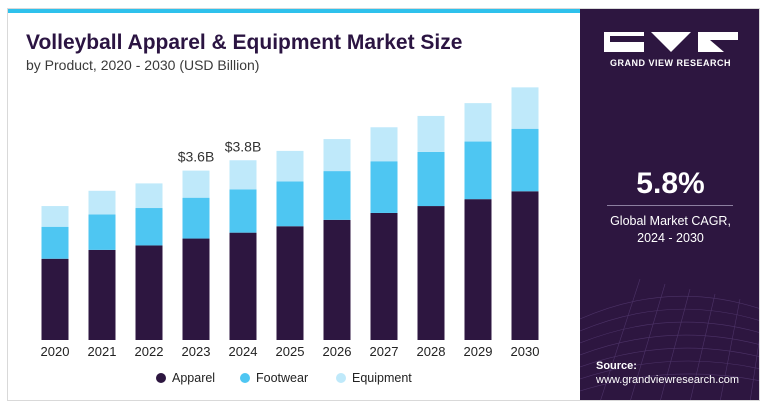 This screenshot has height=409, width=769. Describe the element at coordinates (243, 286) in the screenshot. I see `bar-apparel-2024` at that location.